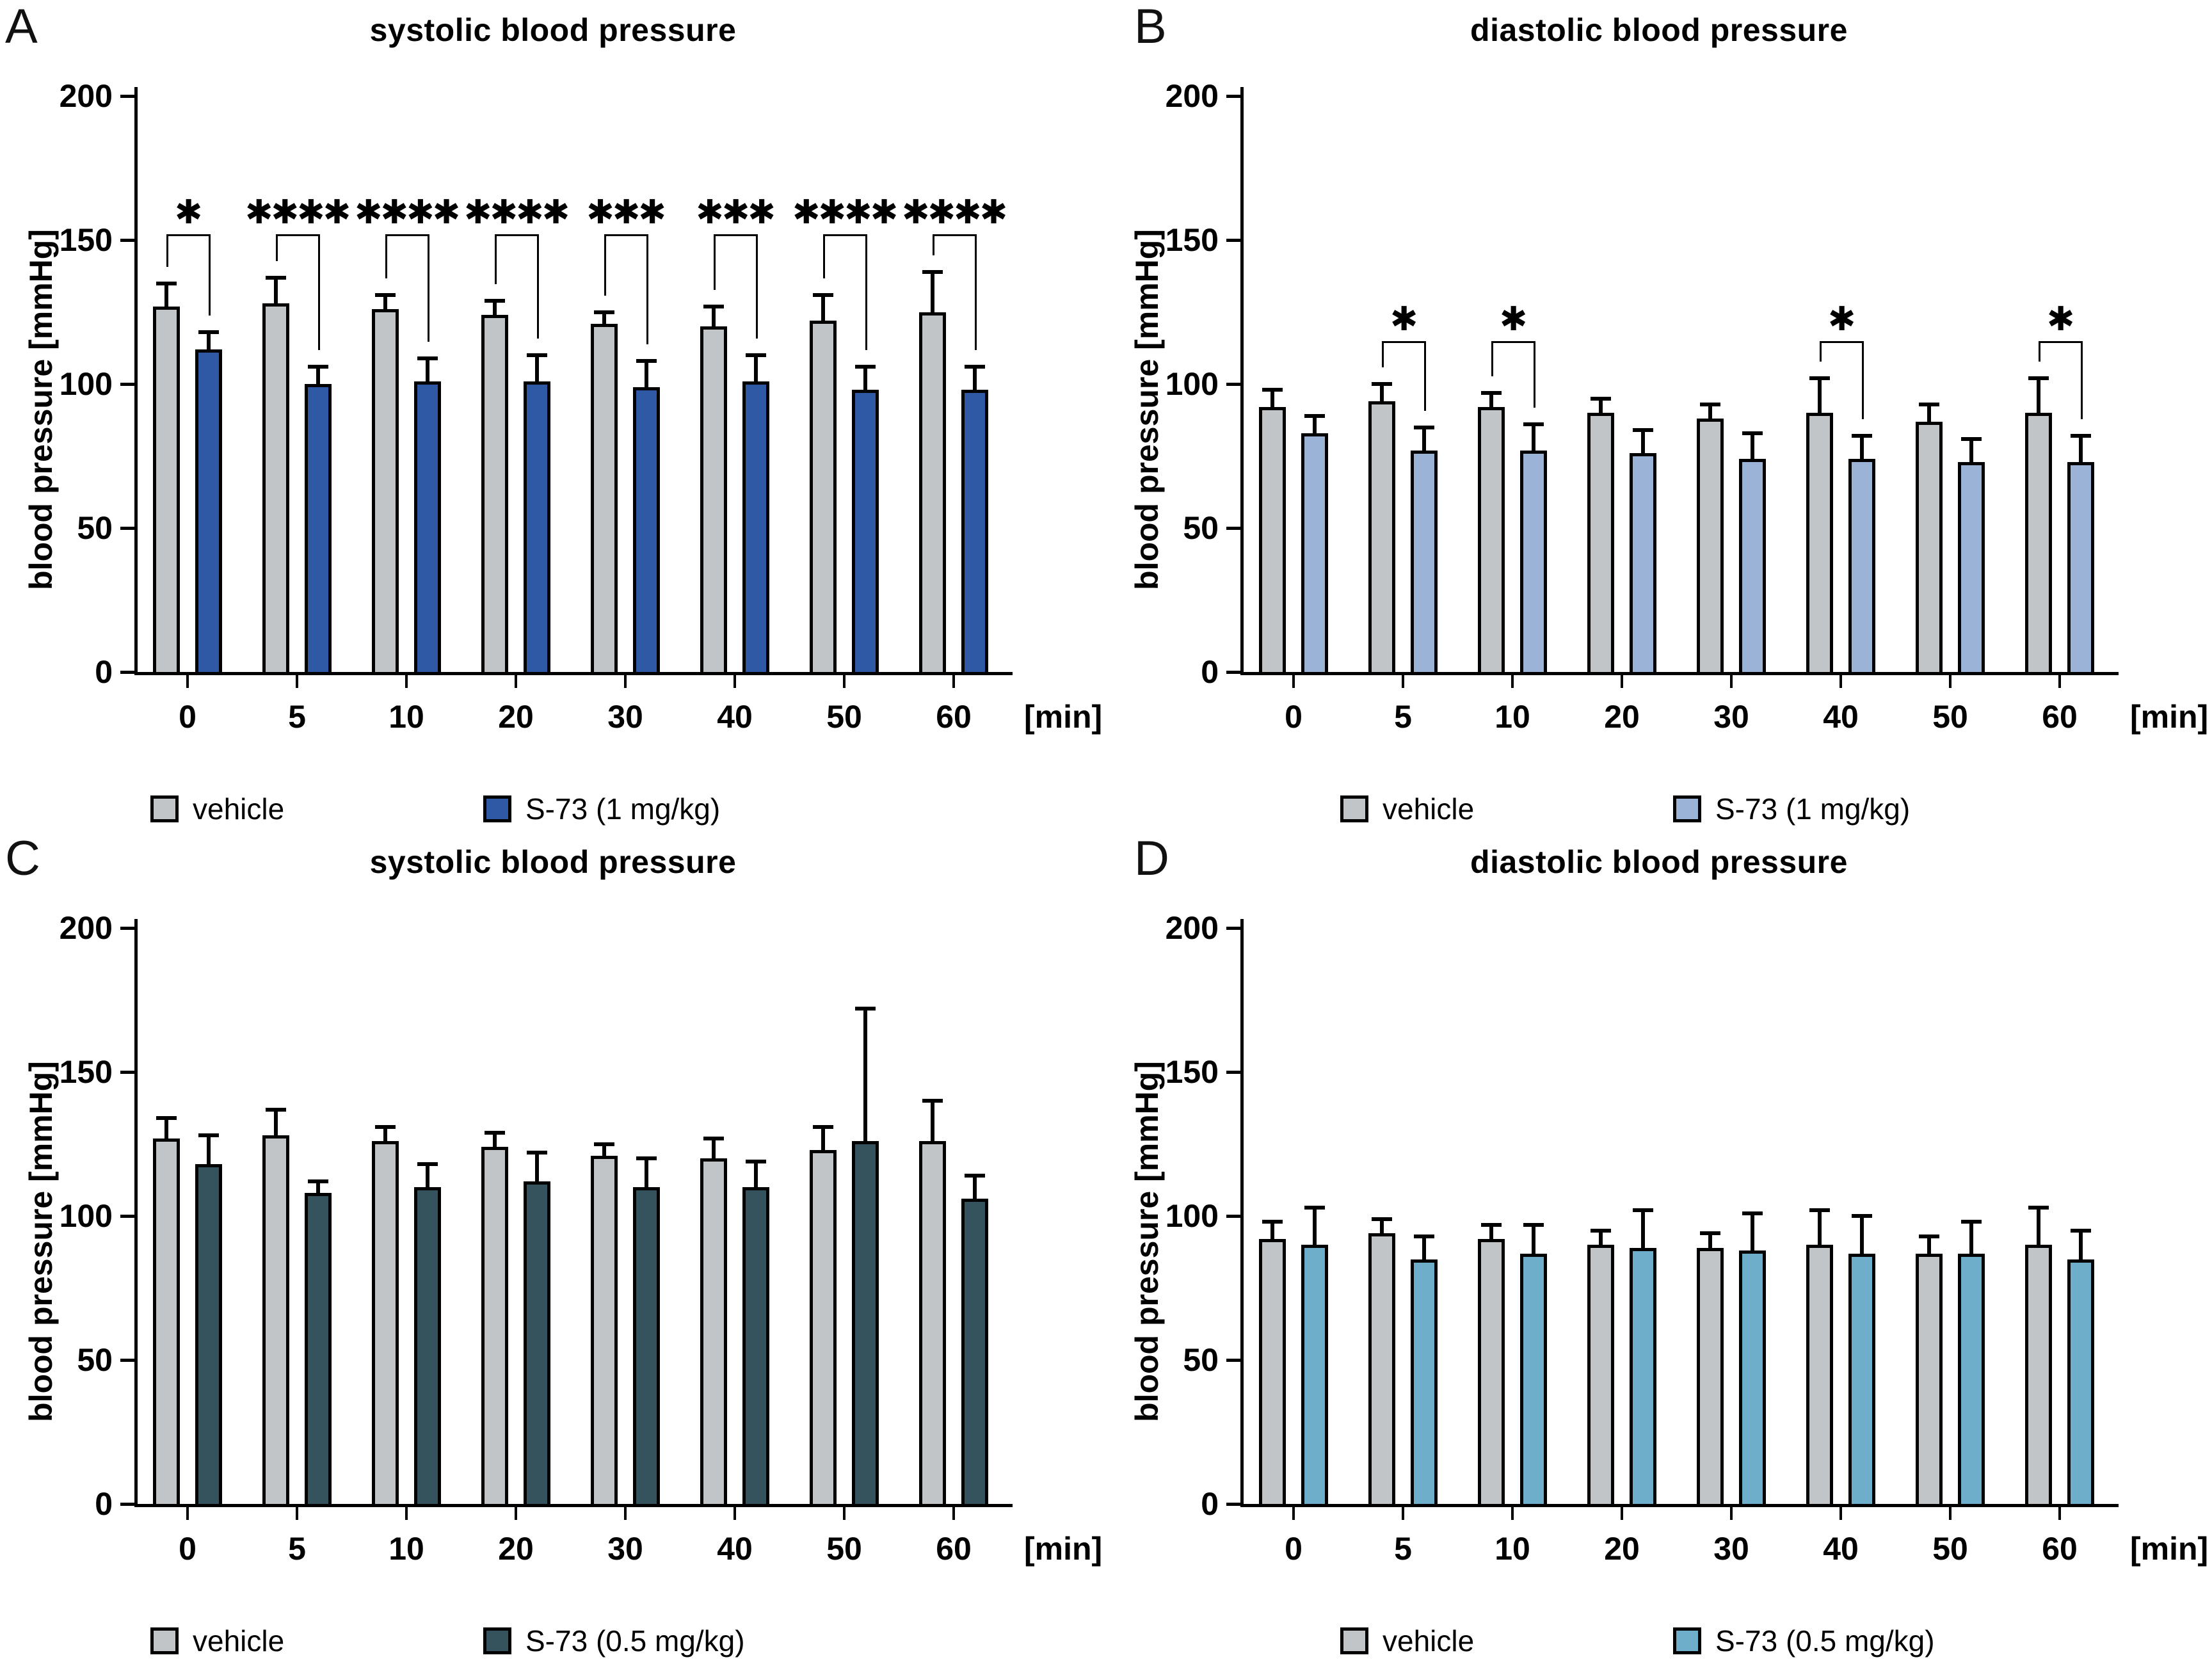 This screenshot has width=2212, height=1662. Describe the element at coordinates (2060, 717) in the screenshot. I see `x-tick-label: 60` at that location.